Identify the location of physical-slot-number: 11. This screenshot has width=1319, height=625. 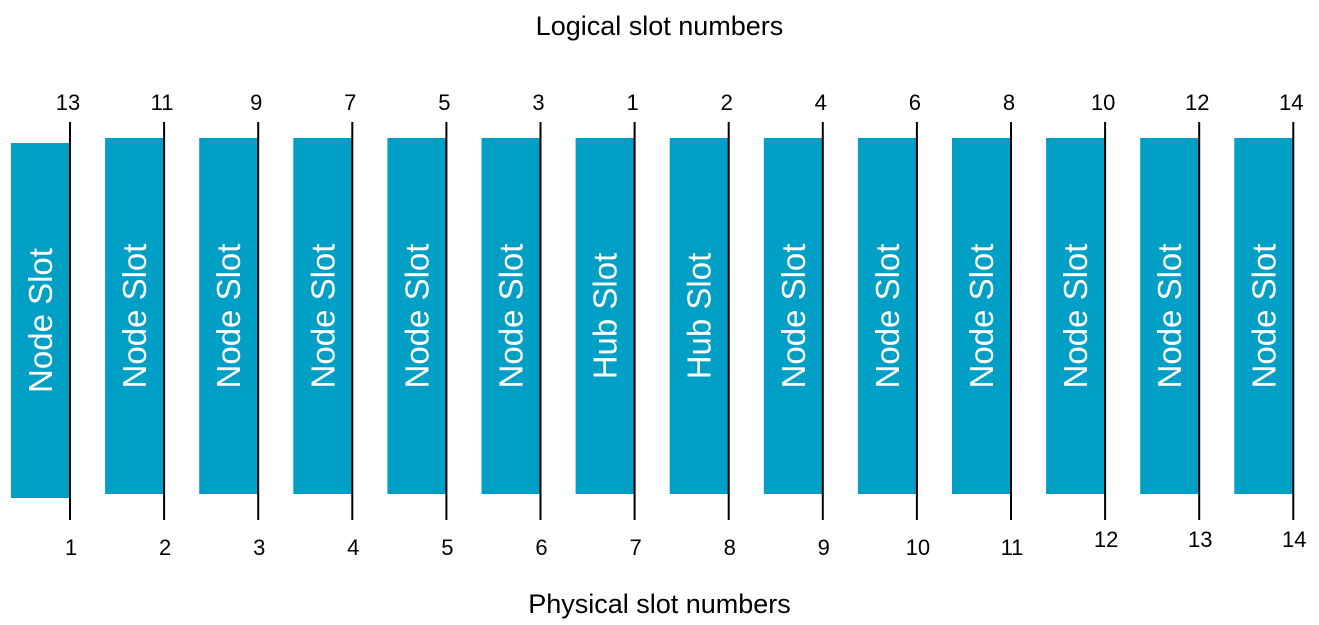
(1012, 547).